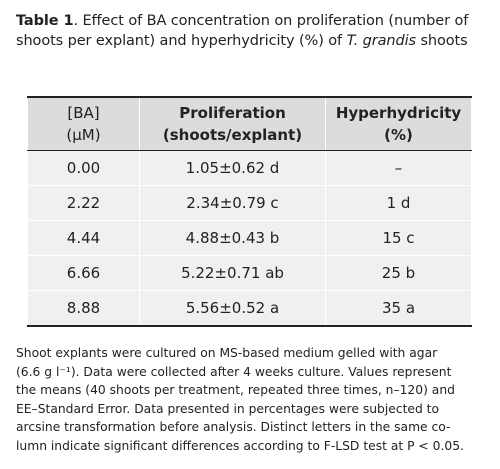 This screenshot has width=500, height=469. Describe the element at coordinates (398, 238) in the screenshot. I see `cell-hyperhydricity: 15 c` at that location.